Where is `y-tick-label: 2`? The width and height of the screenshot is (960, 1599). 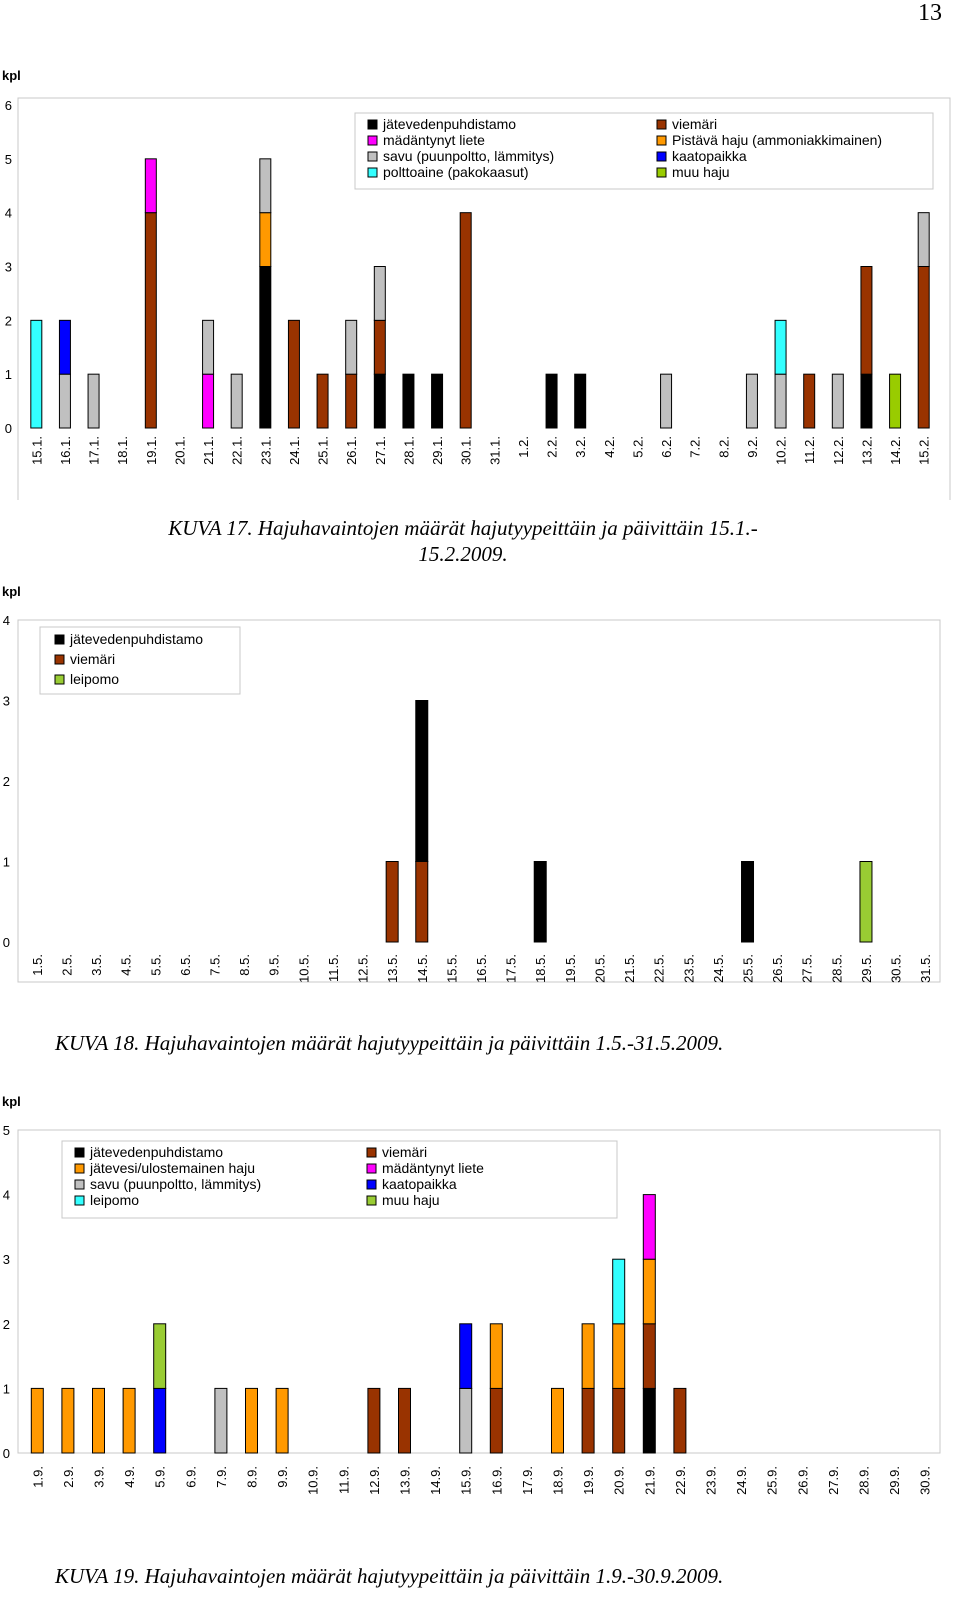
y-tick-label: 2 is located at coordinates (6, 781).